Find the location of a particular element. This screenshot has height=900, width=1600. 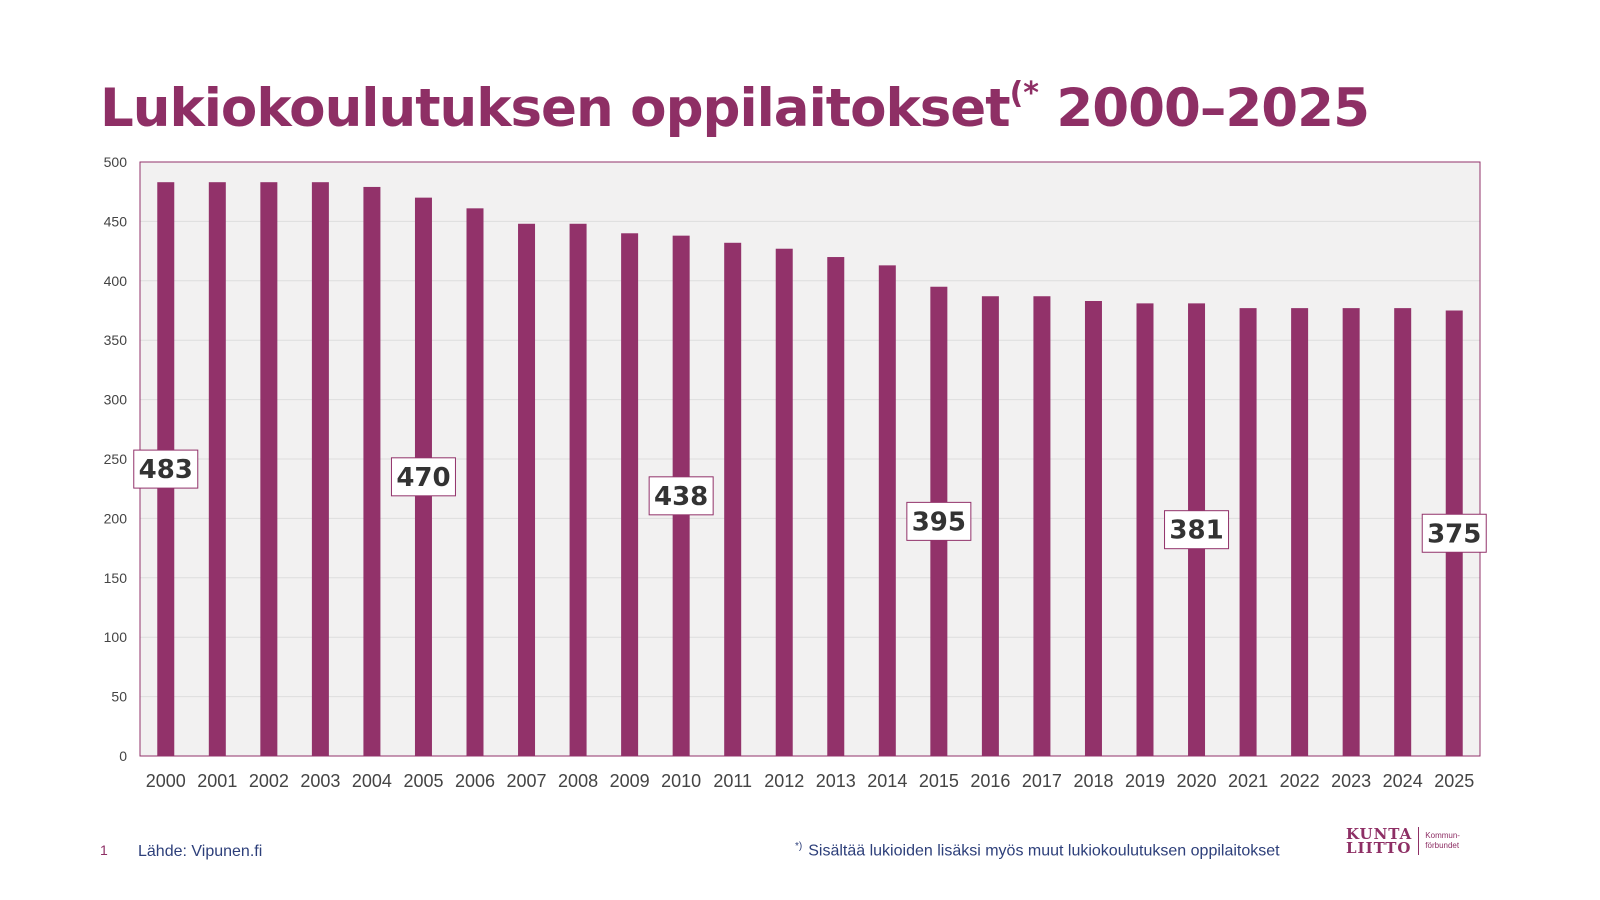

footnote-marker: *) is located at coordinates (799, 846).